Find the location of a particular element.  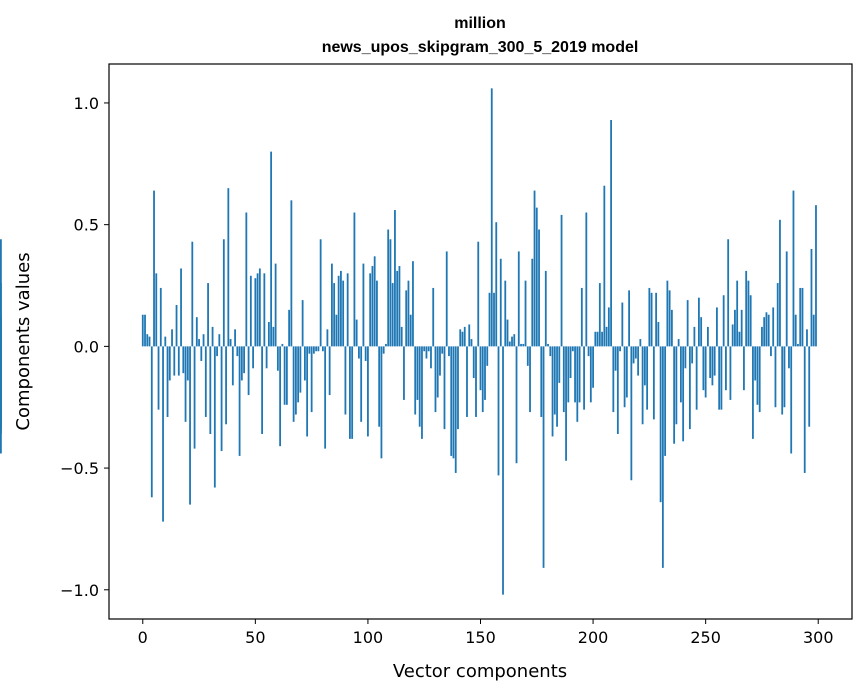

x-tick-label: 250 is located at coordinates (705, 637).